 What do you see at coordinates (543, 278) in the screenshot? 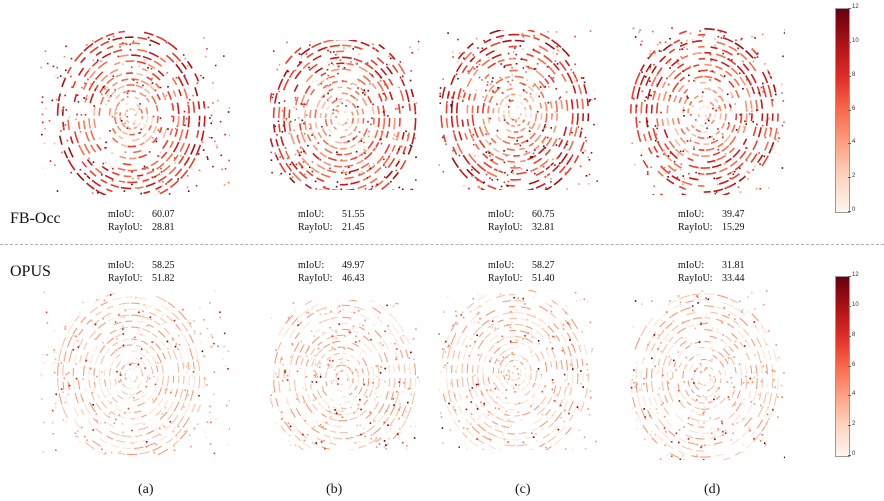
I see `rayiou-value: 51.40` at bounding box center [543, 278].